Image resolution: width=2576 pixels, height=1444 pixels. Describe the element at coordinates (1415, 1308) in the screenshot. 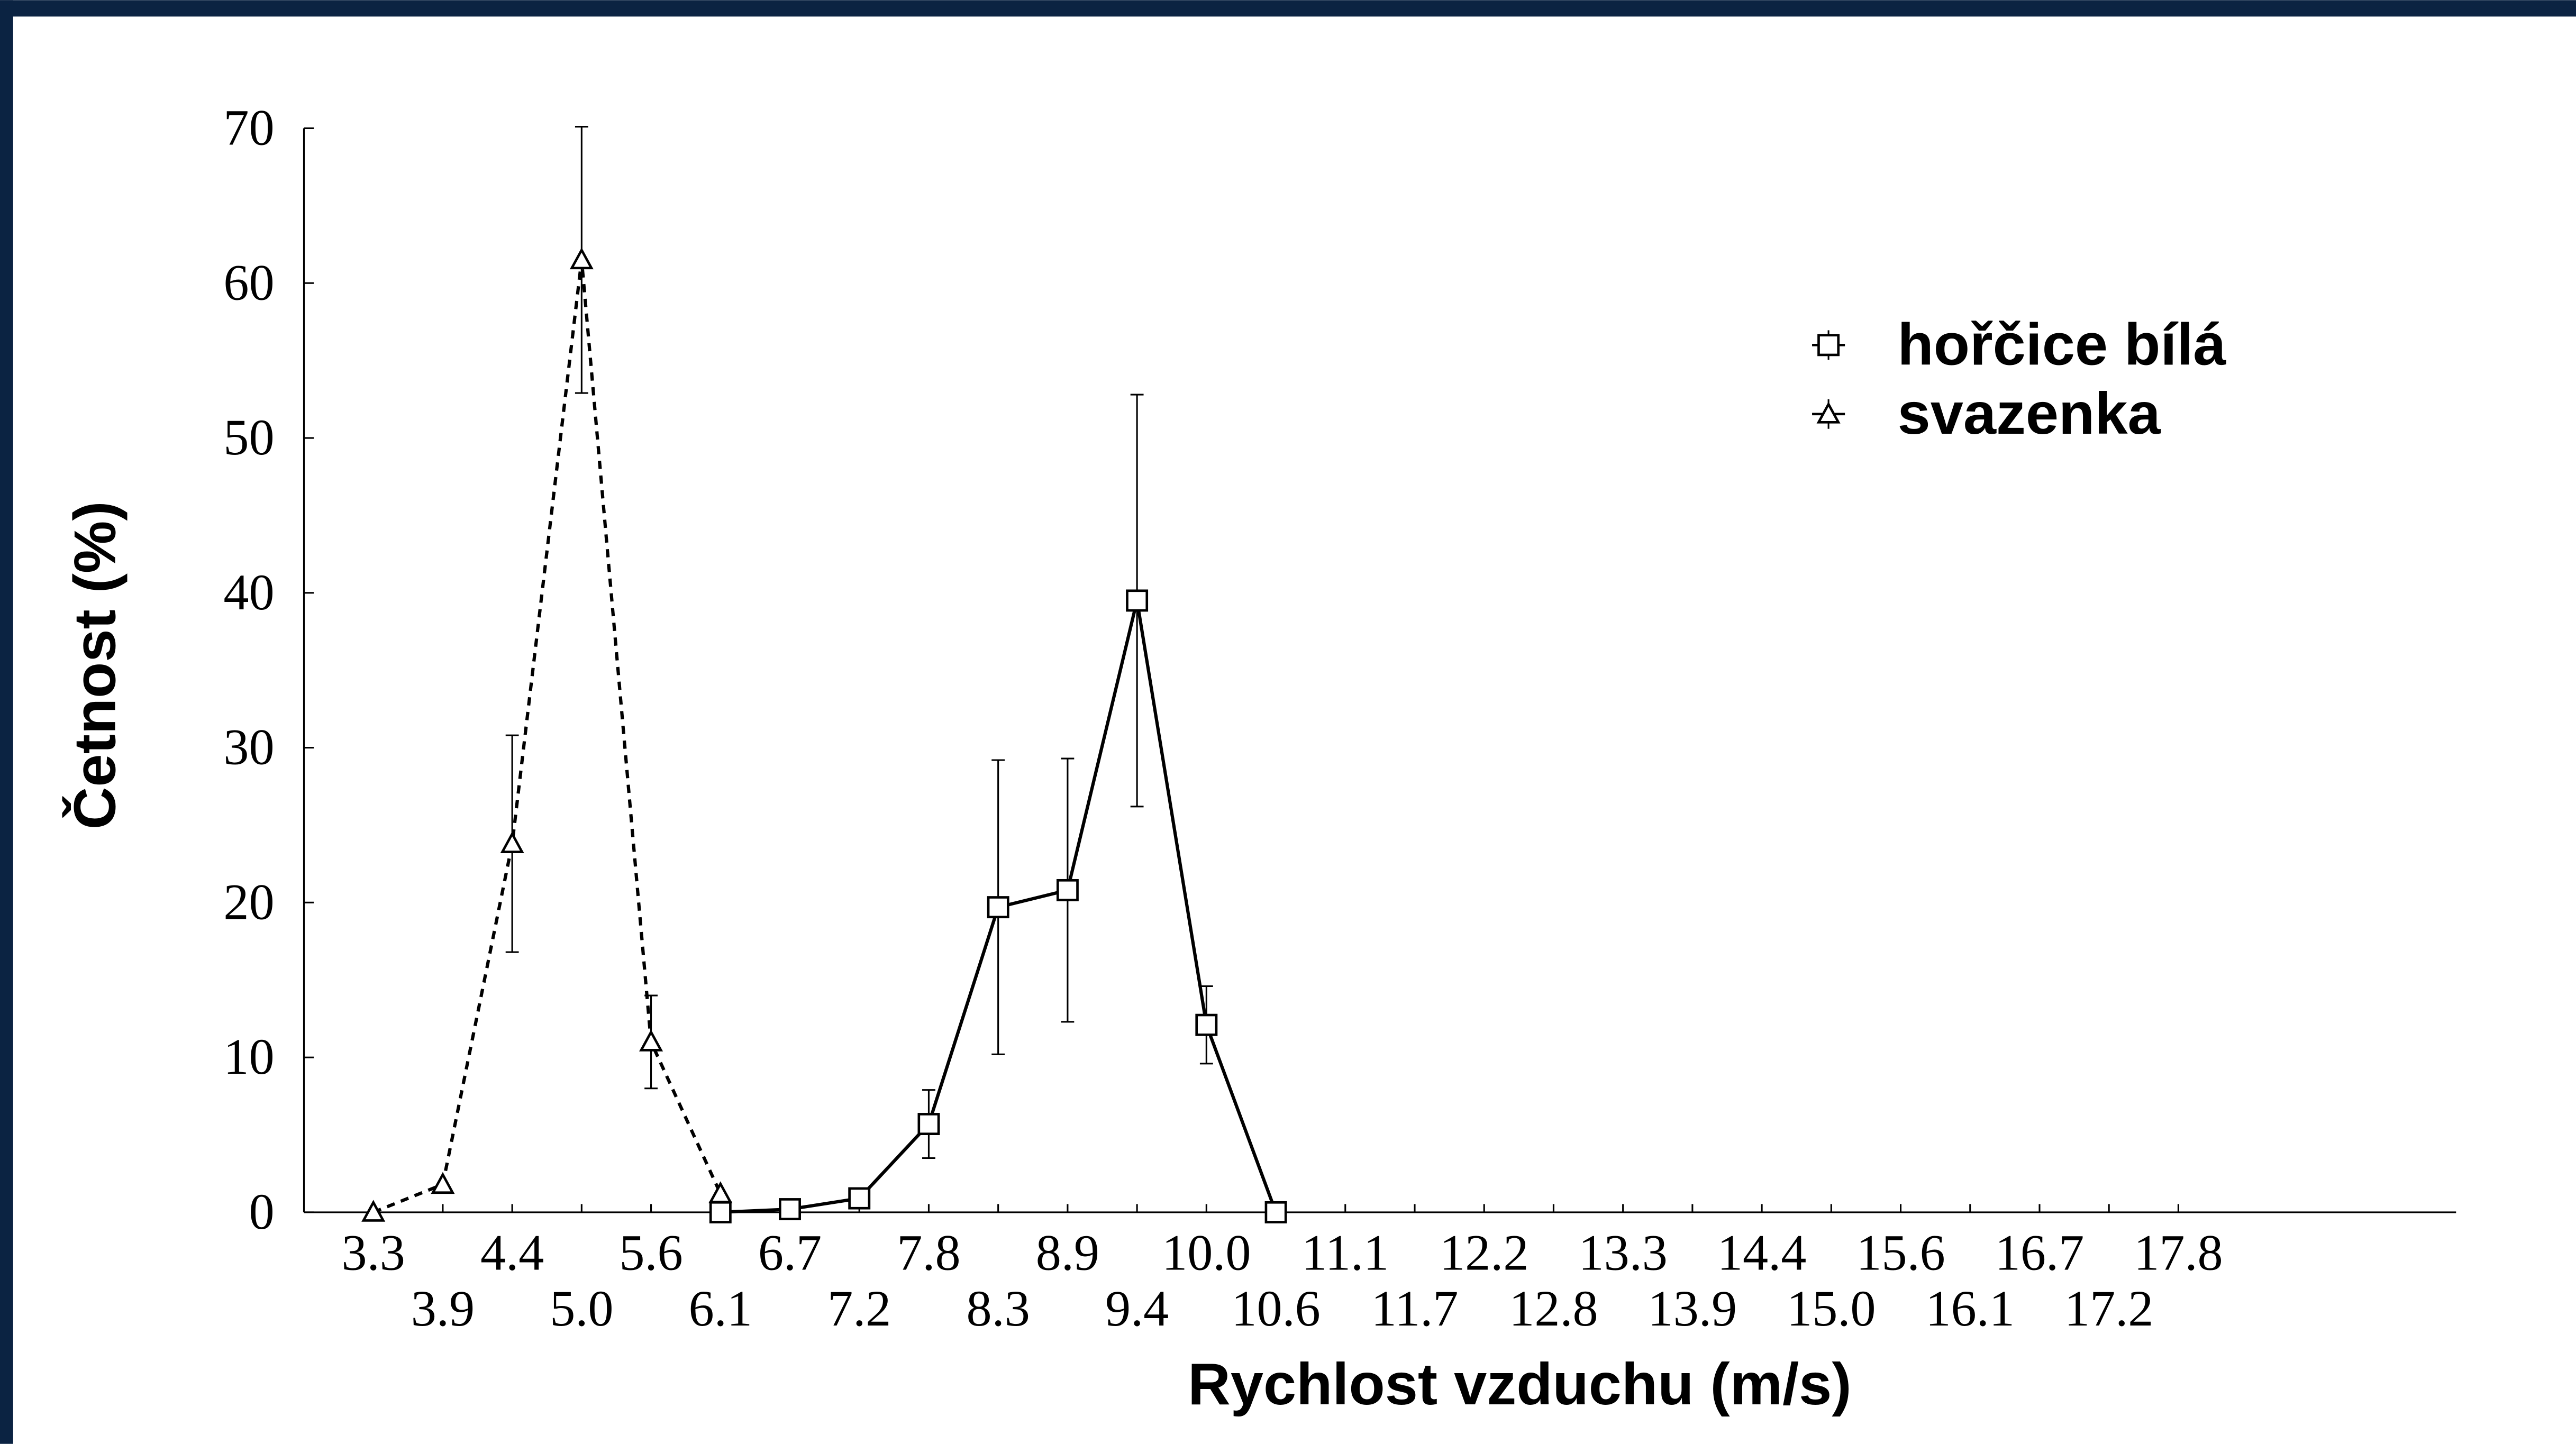

I see `x-tick-label: 11.7` at that location.